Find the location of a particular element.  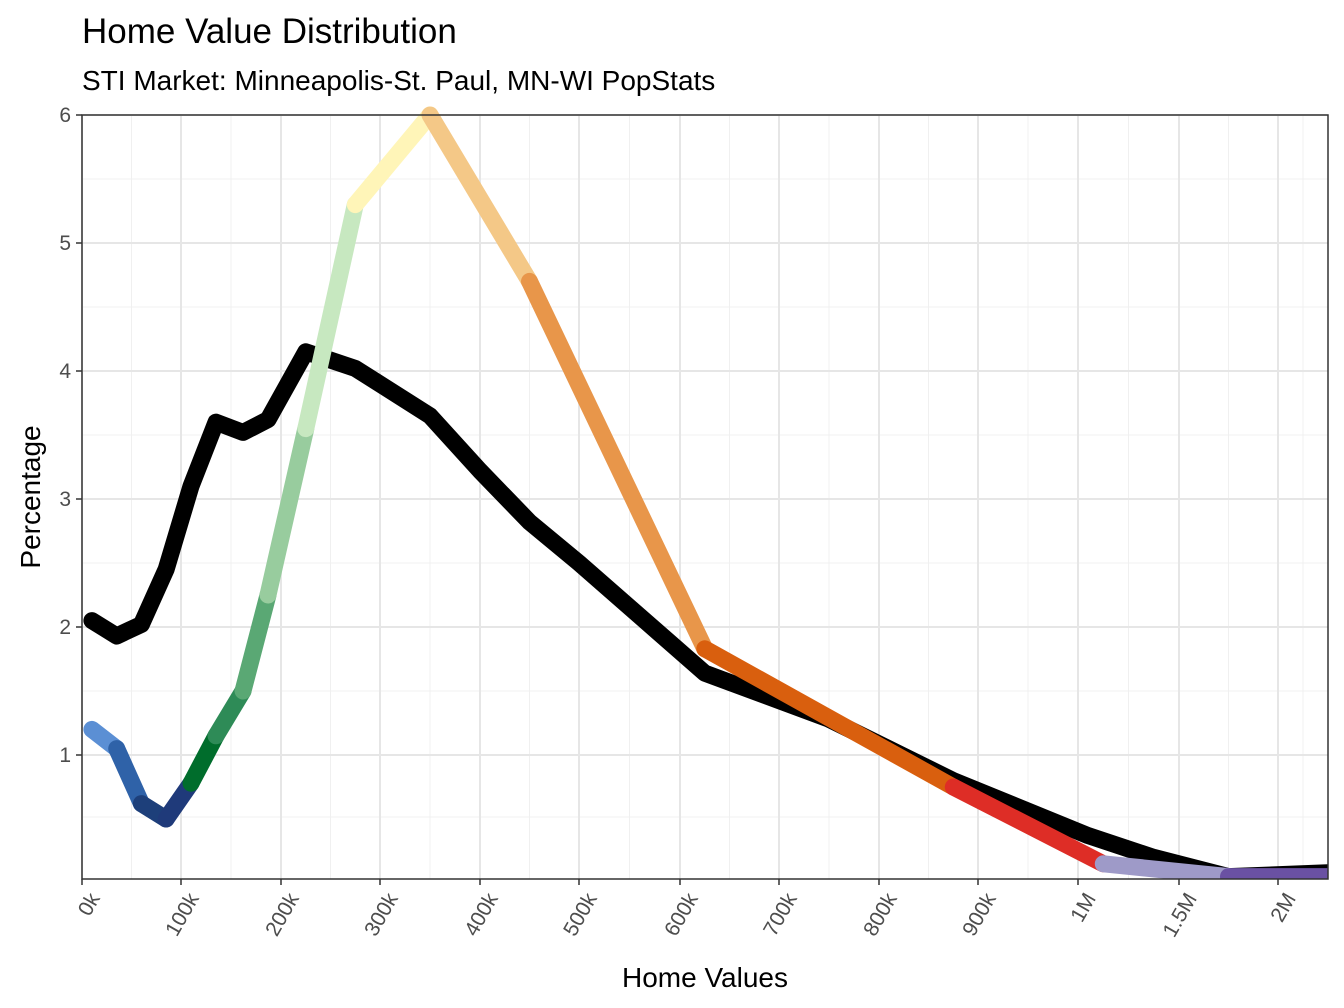

y-axis-ticks: 1 2 3 4 5 6 is located at coordinates (70, 435).